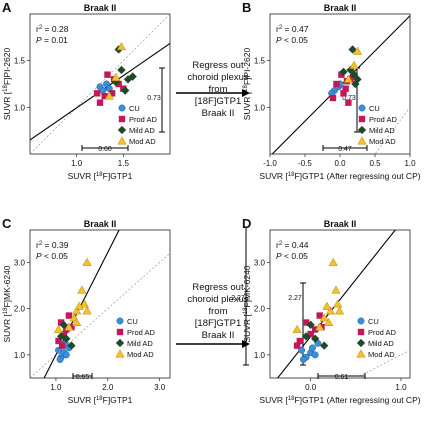  What do you see at coordinates (52, 29) in the screenshot?
I see `r2-stat: r2 = 0.28` at bounding box center [52, 29].